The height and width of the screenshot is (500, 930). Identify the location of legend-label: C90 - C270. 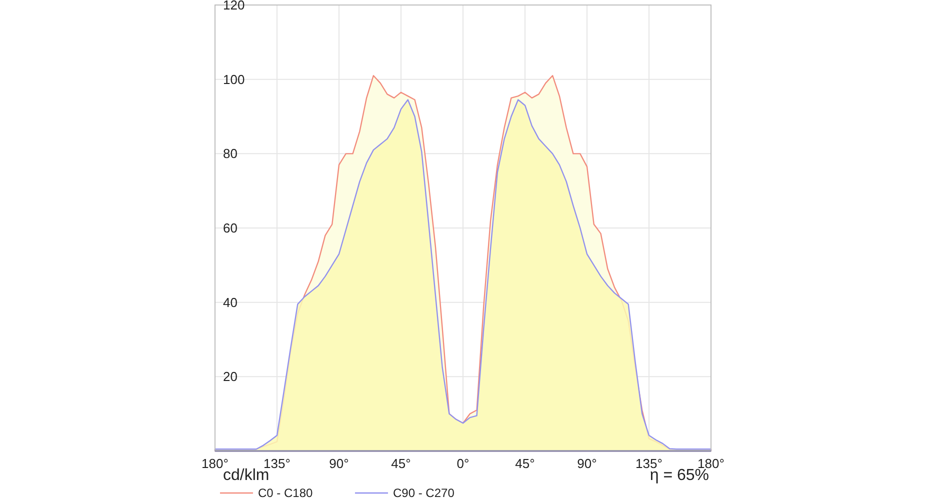
(424, 493).